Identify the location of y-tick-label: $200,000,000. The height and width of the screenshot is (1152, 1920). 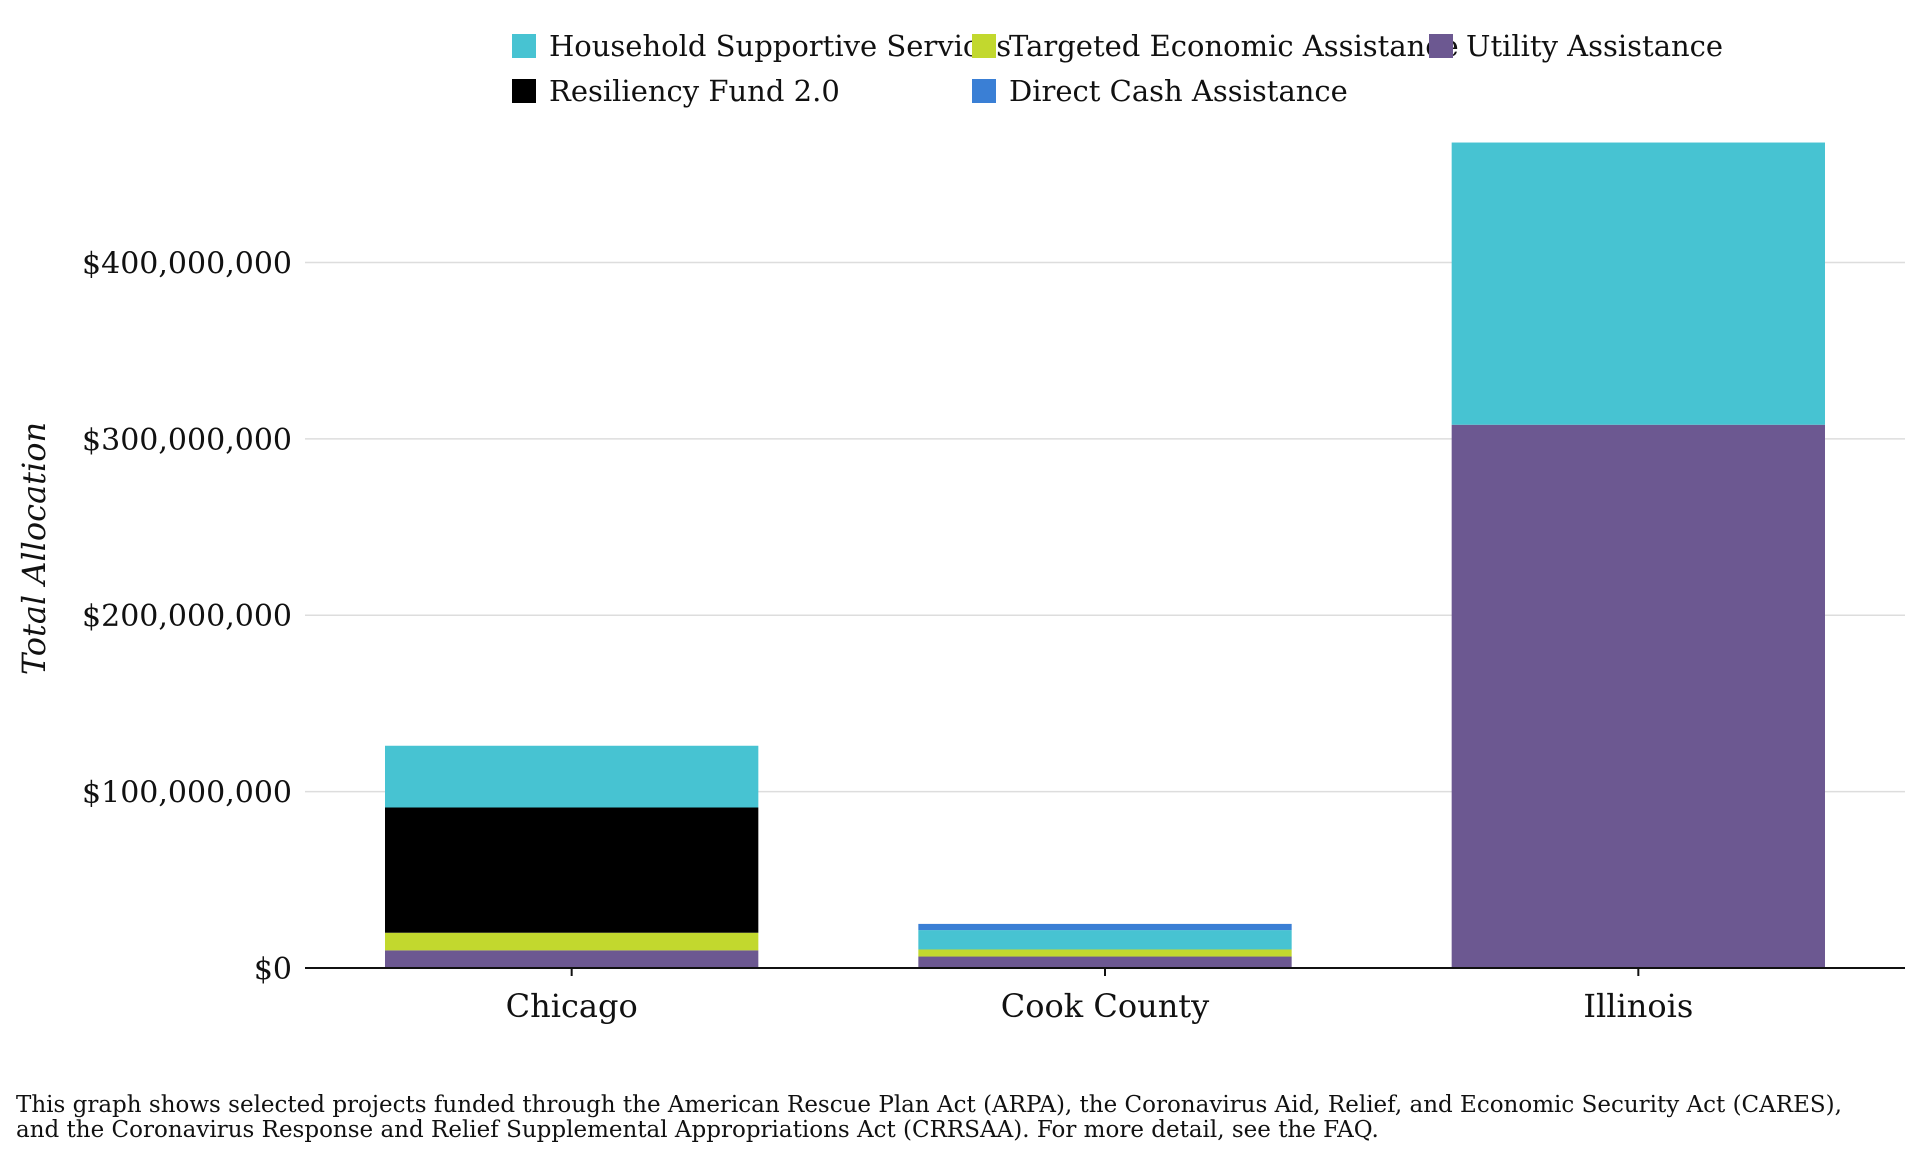
(187, 616).